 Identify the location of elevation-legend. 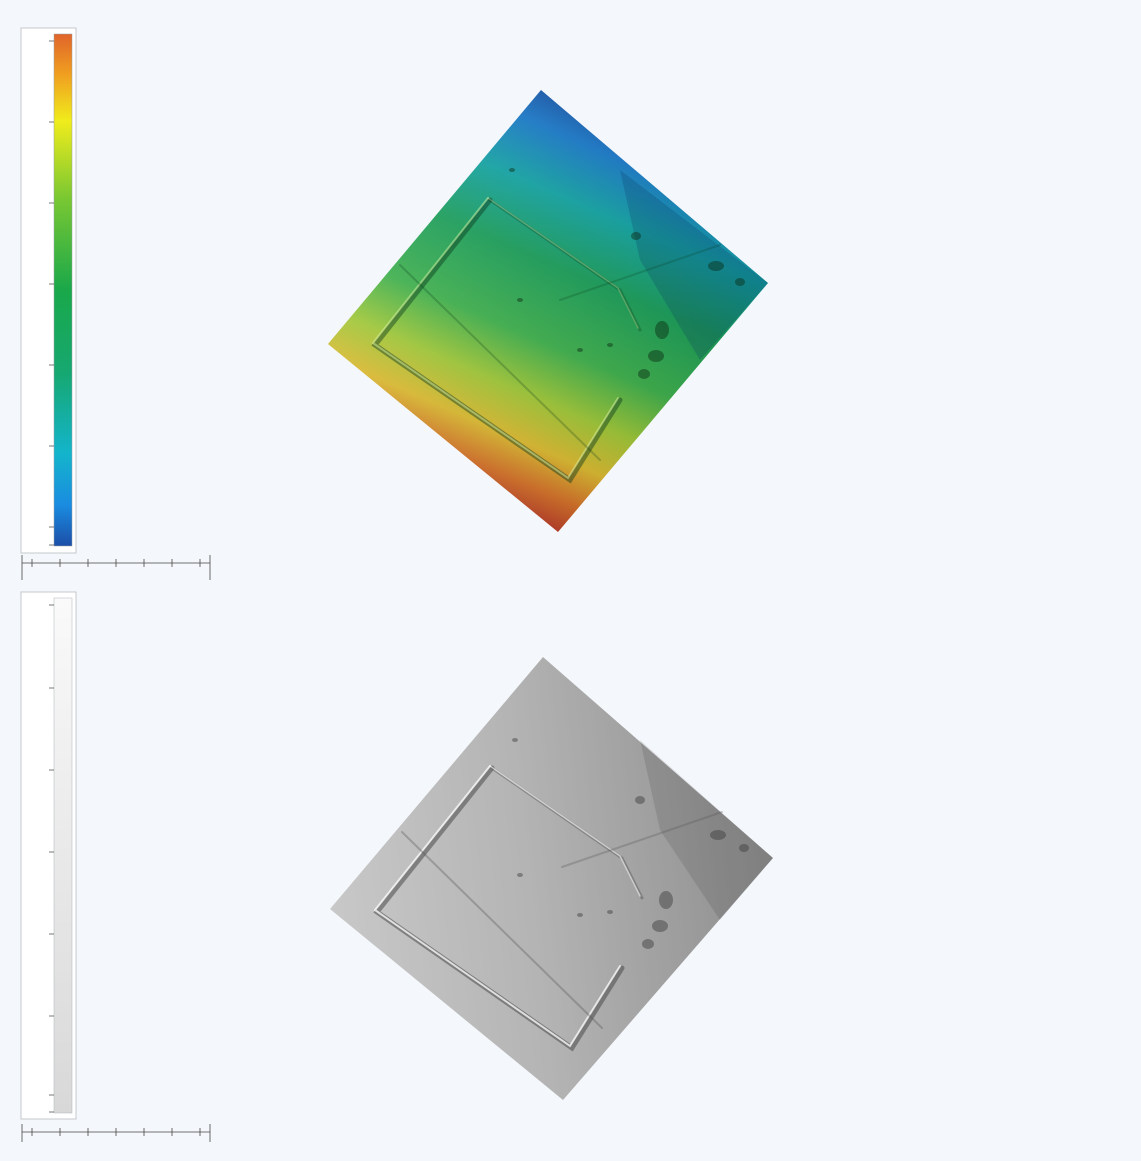
(48, 290).